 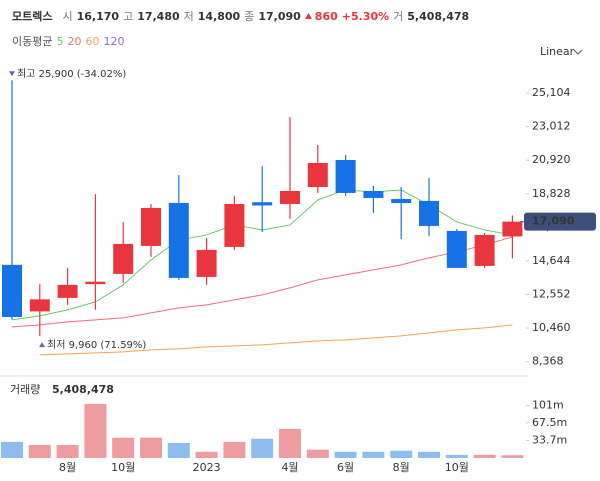 What do you see at coordinates (158, 16) in the screenshot?
I see `high-value: 17,480` at bounding box center [158, 16].